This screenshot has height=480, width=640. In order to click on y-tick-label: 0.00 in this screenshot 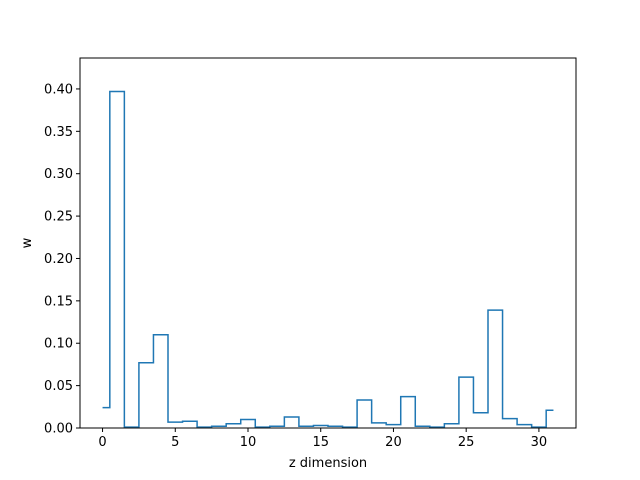, I will do `click(58, 429)`.